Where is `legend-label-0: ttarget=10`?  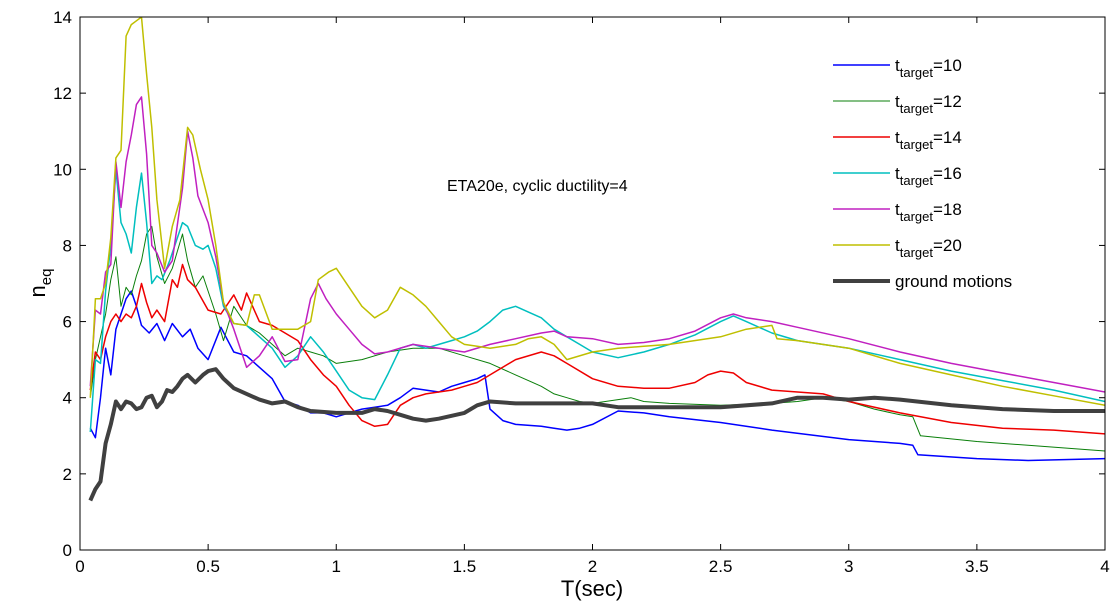
legend-label-0: ttarget=10 is located at coordinates (928, 68).